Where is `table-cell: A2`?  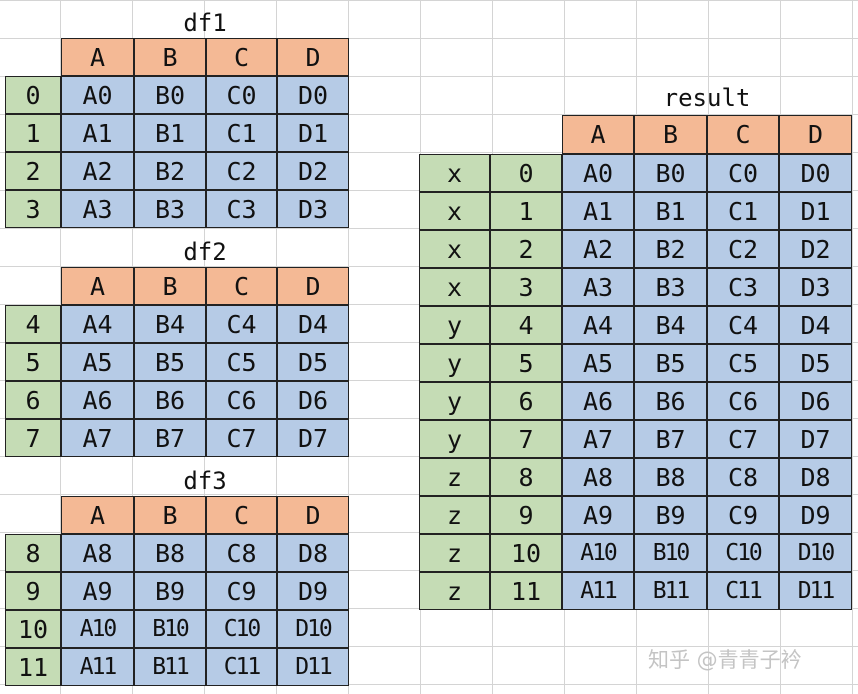 table-cell: A2 is located at coordinates (97, 171).